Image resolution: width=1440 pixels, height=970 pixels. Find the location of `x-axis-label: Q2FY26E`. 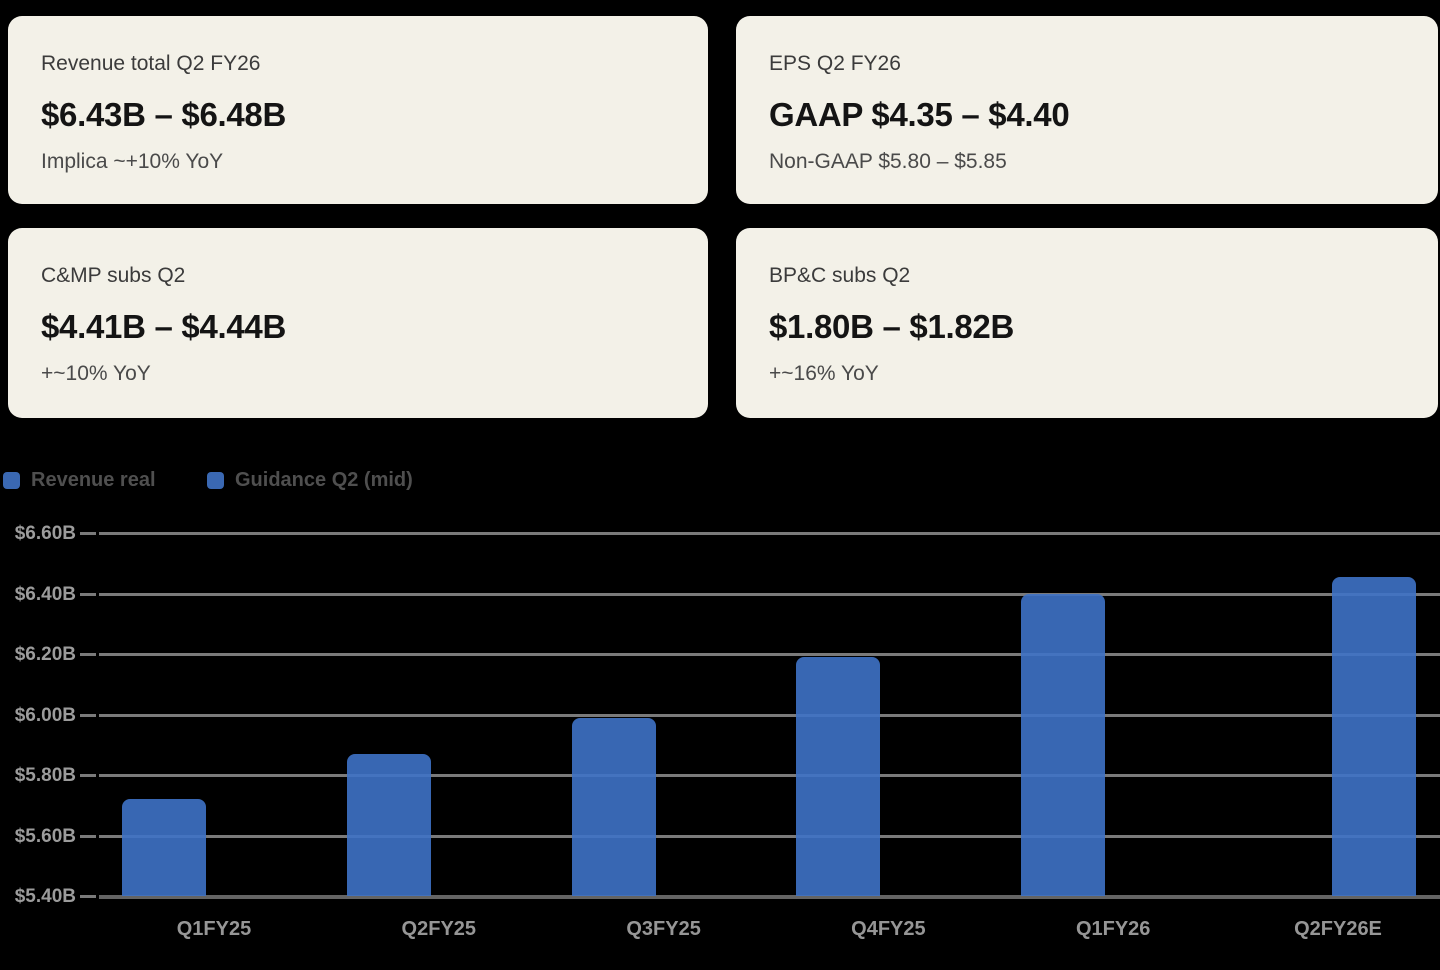

x-axis-label: Q2FY26E is located at coordinates (1338, 929).